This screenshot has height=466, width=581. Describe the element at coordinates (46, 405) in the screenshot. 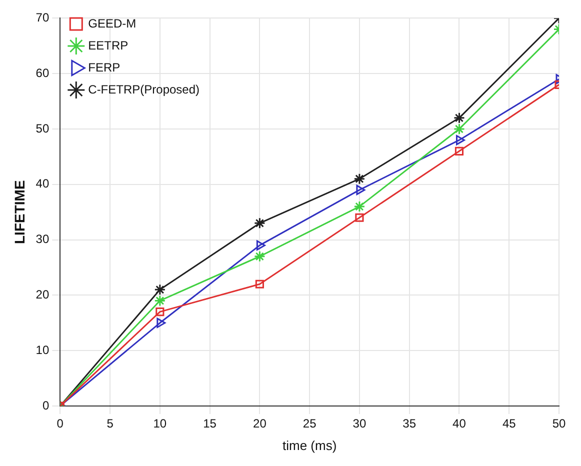

I see `y-tick-label: 0` at that location.